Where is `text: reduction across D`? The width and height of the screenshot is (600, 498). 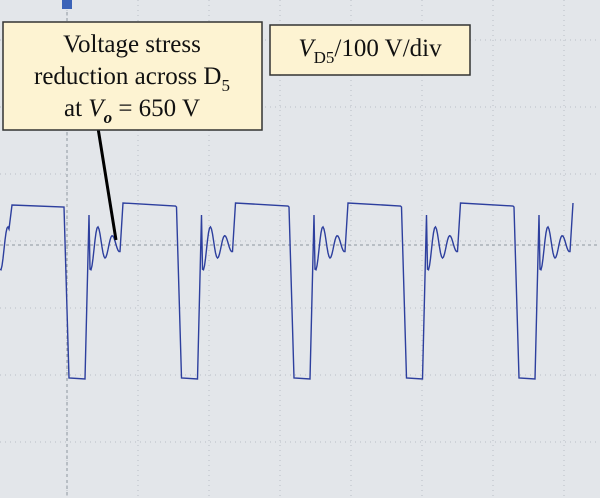
text: reduction across D is located at coordinates (127, 76).